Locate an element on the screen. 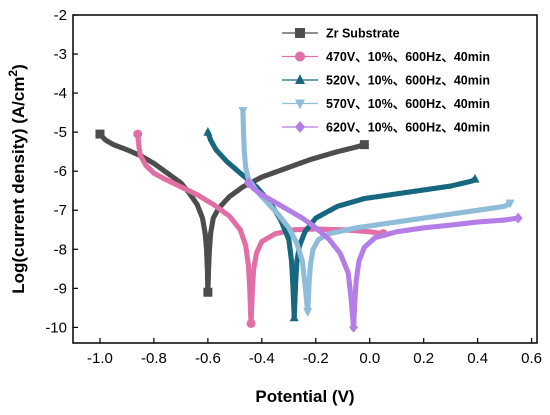 The width and height of the screenshot is (550, 415). y-axis: -2 -3 -4 -5 -6 -7 -8 -9 -10 is located at coordinates (61, 171).